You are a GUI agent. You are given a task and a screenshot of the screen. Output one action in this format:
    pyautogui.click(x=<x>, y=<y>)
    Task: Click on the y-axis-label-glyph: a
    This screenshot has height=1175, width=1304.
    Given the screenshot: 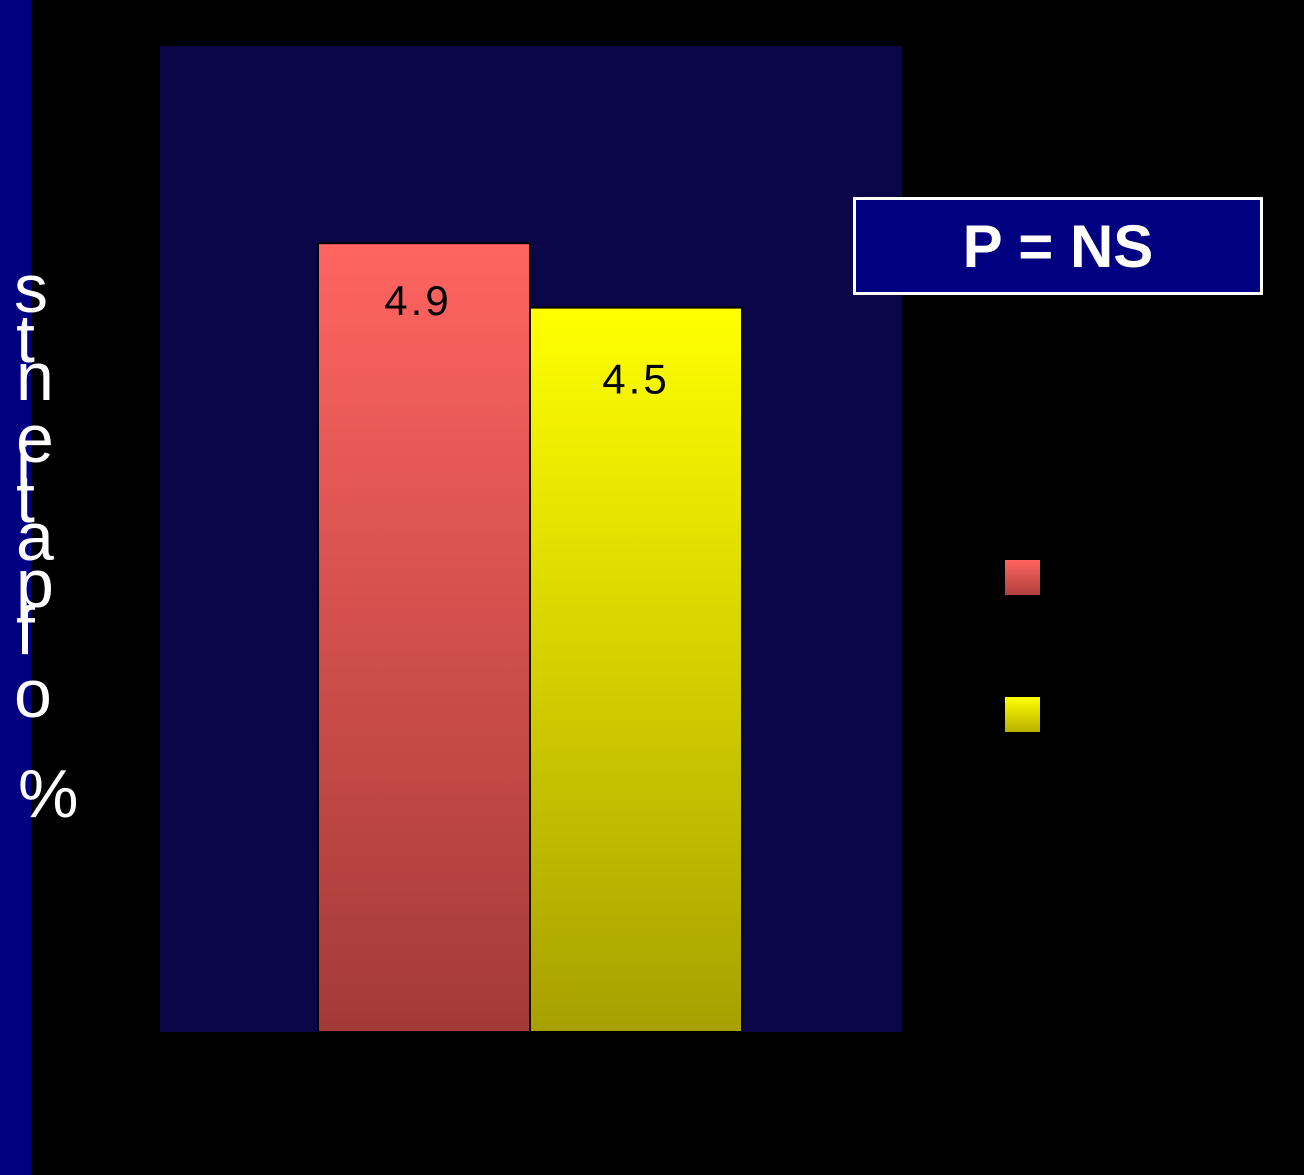 What is the action you would take?
    pyautogui.click(x=35, y=537)
    